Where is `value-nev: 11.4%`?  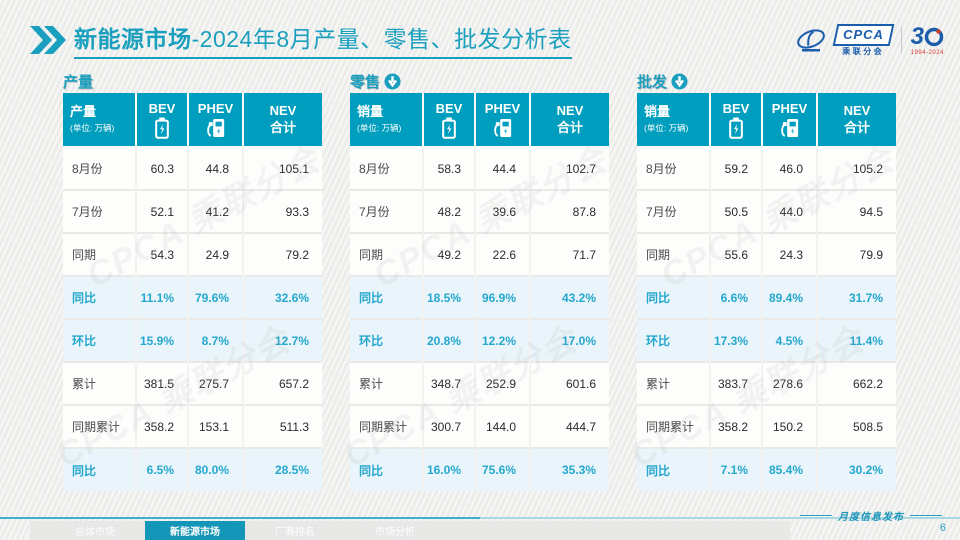 value-nev: 11.4% is located at coordinates (856, 340).